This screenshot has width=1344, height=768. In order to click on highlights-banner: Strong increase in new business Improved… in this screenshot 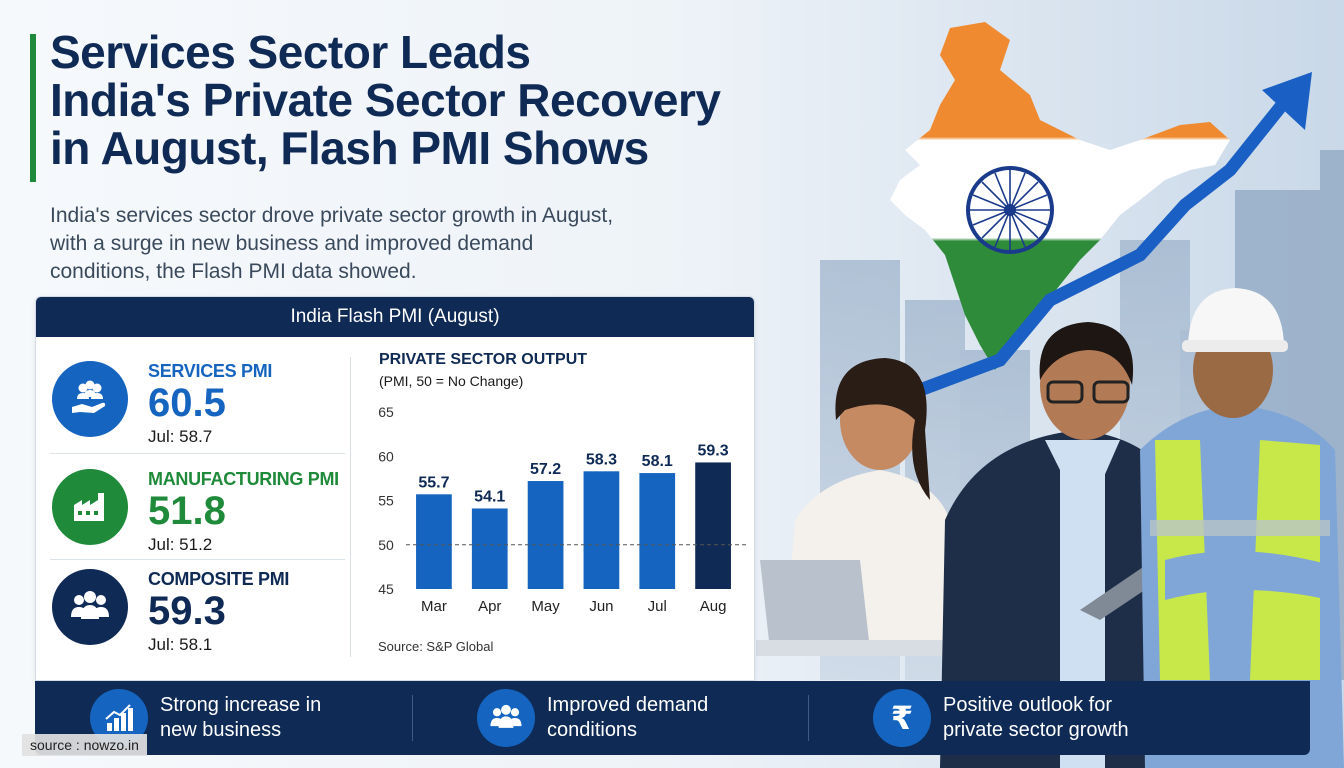, I will do `click(672, 718)`.